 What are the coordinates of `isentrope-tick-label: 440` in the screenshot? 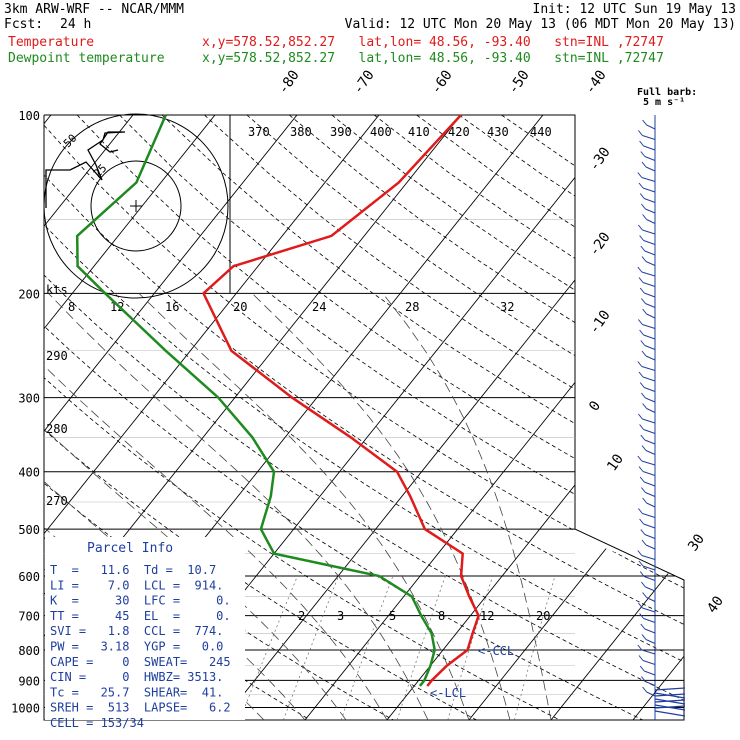 It's located at (541, 132).